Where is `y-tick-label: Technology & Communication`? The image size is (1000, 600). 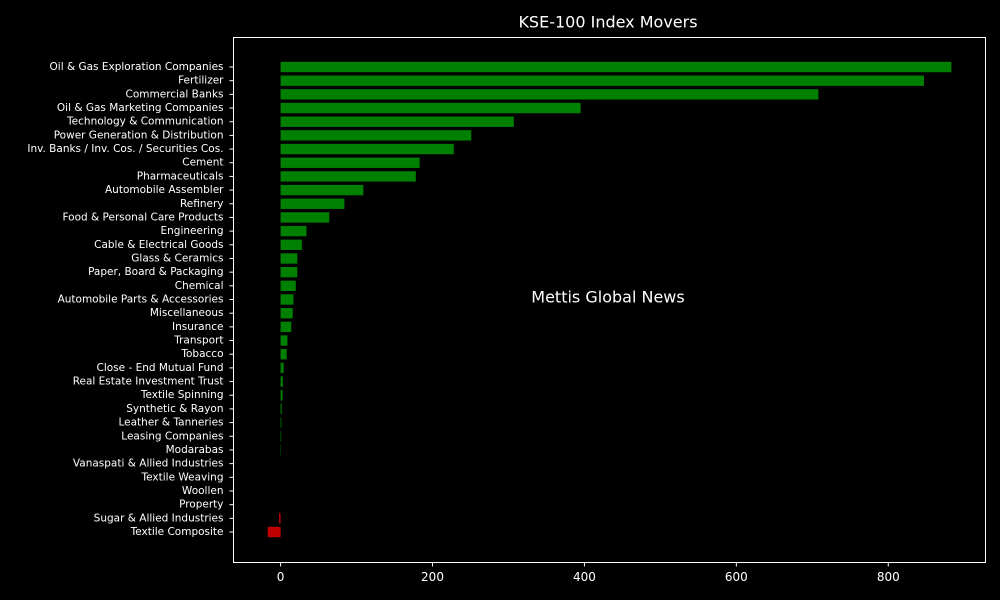 y-tick-label: Technology & Communication is located at coordinates (144, 122).